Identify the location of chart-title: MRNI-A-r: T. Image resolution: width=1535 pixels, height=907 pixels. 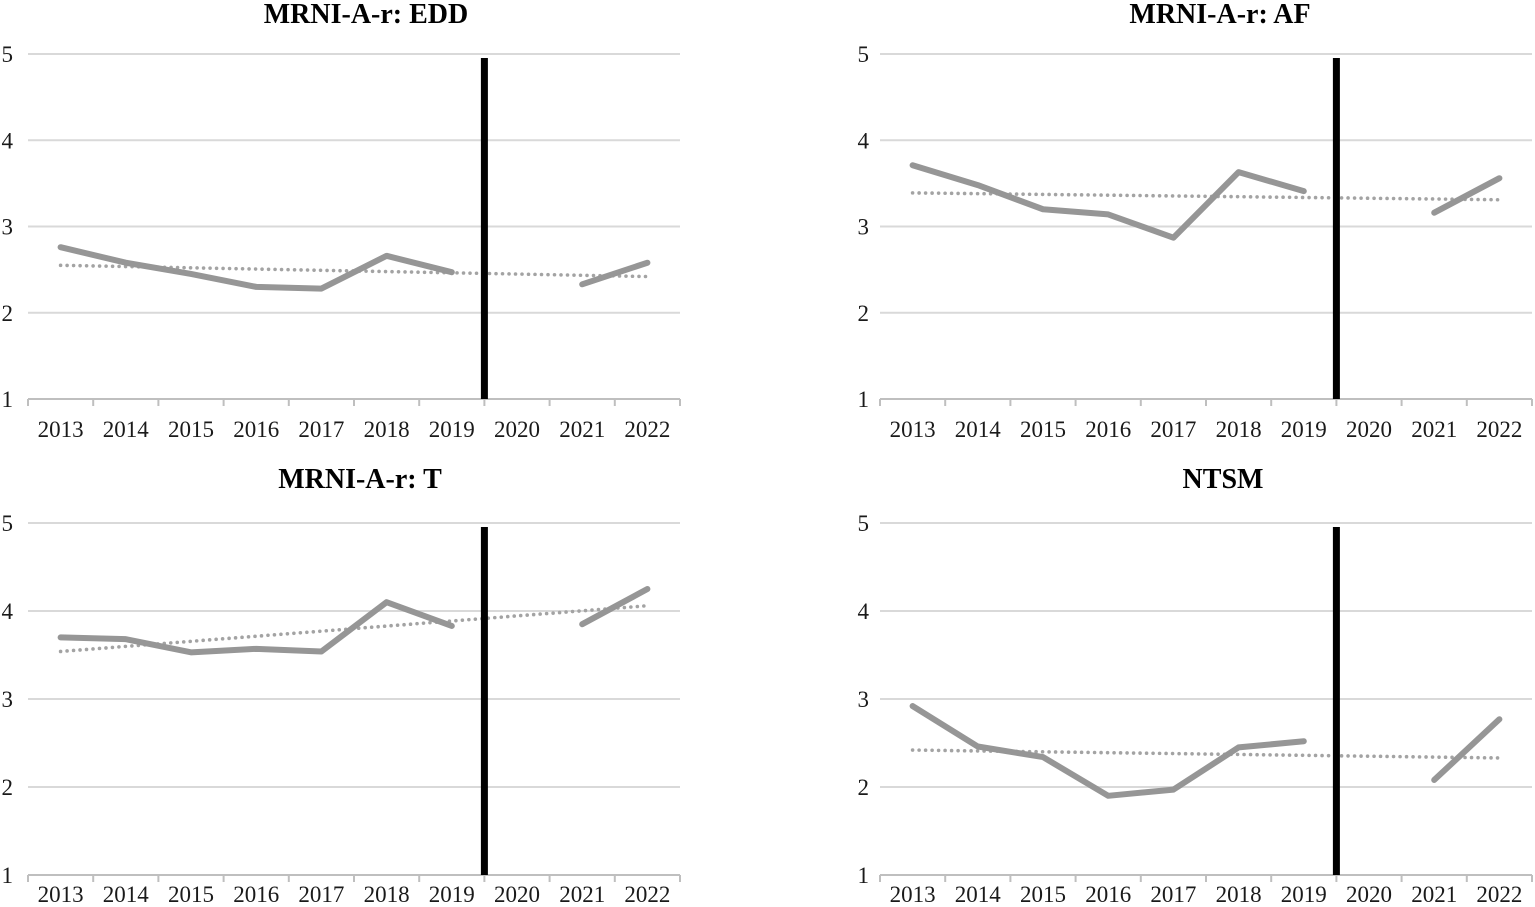
(360, 479).